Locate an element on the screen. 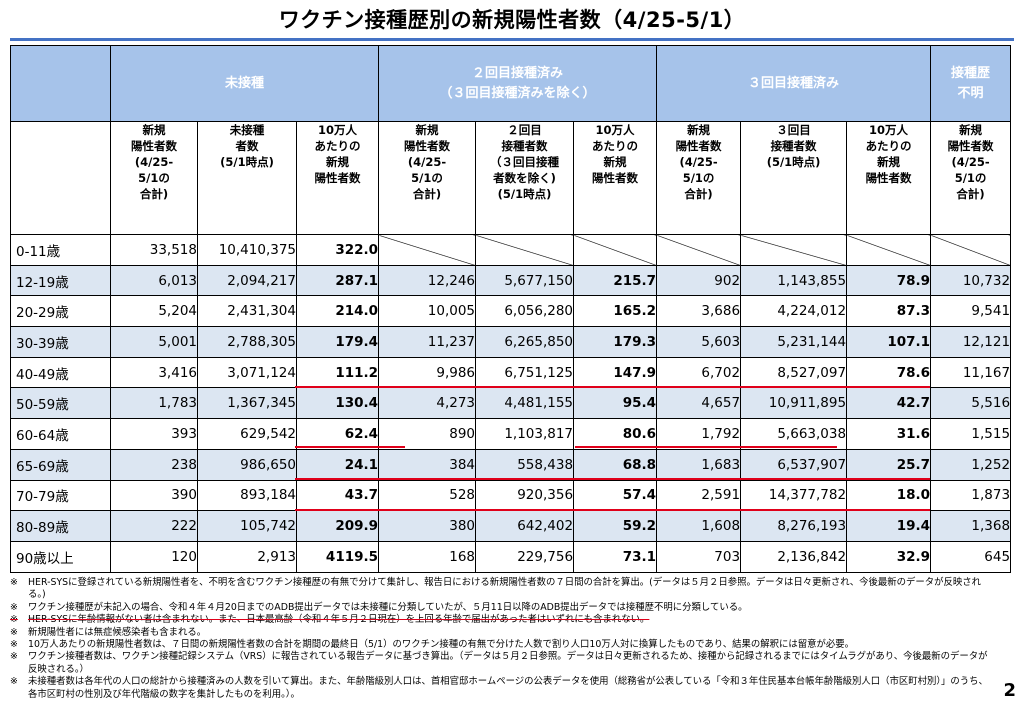 The height and width of the screenshot is (709, 1024). value-cell: 1,783 is located at coordinates (154, 403).